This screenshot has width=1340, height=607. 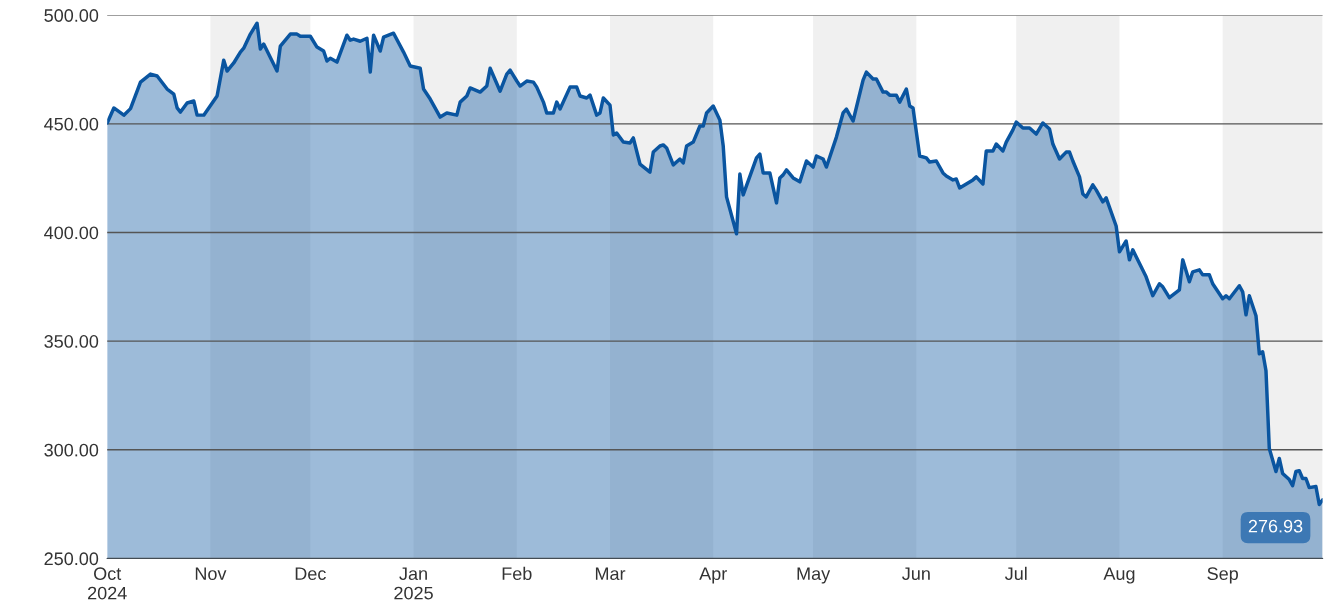 What do you see at coordinates (71, 341) in the screenshot?
I see `y-tick-label: 350.00` at bounding box center [71, 341].